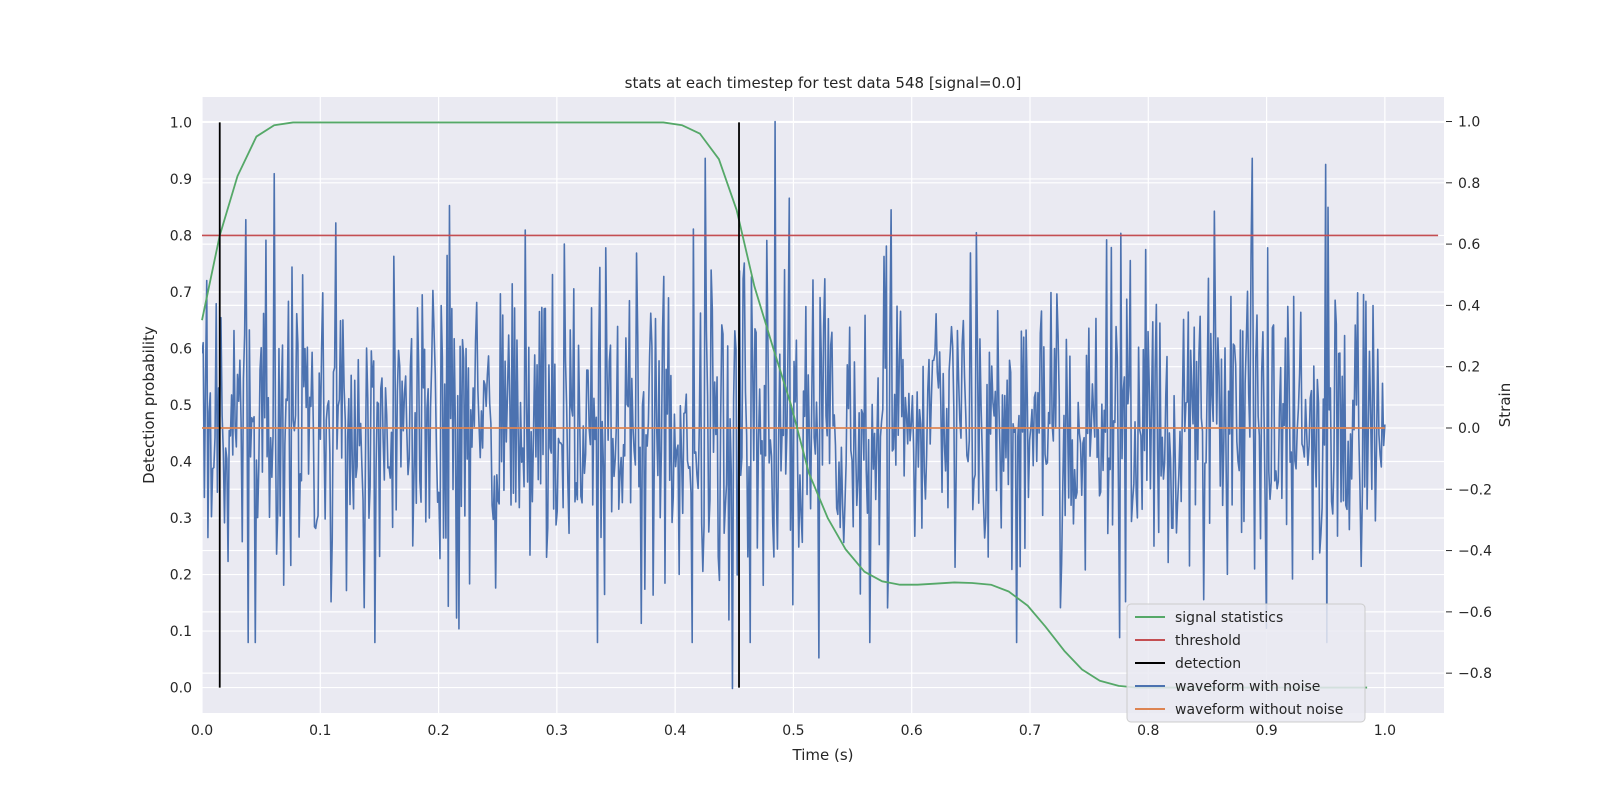 This screenshot has height=800, width=1600. Describe the element at coordinates (149, 405) in the screenshot. I see `y-axis-label-left: Detection probability` at that location.